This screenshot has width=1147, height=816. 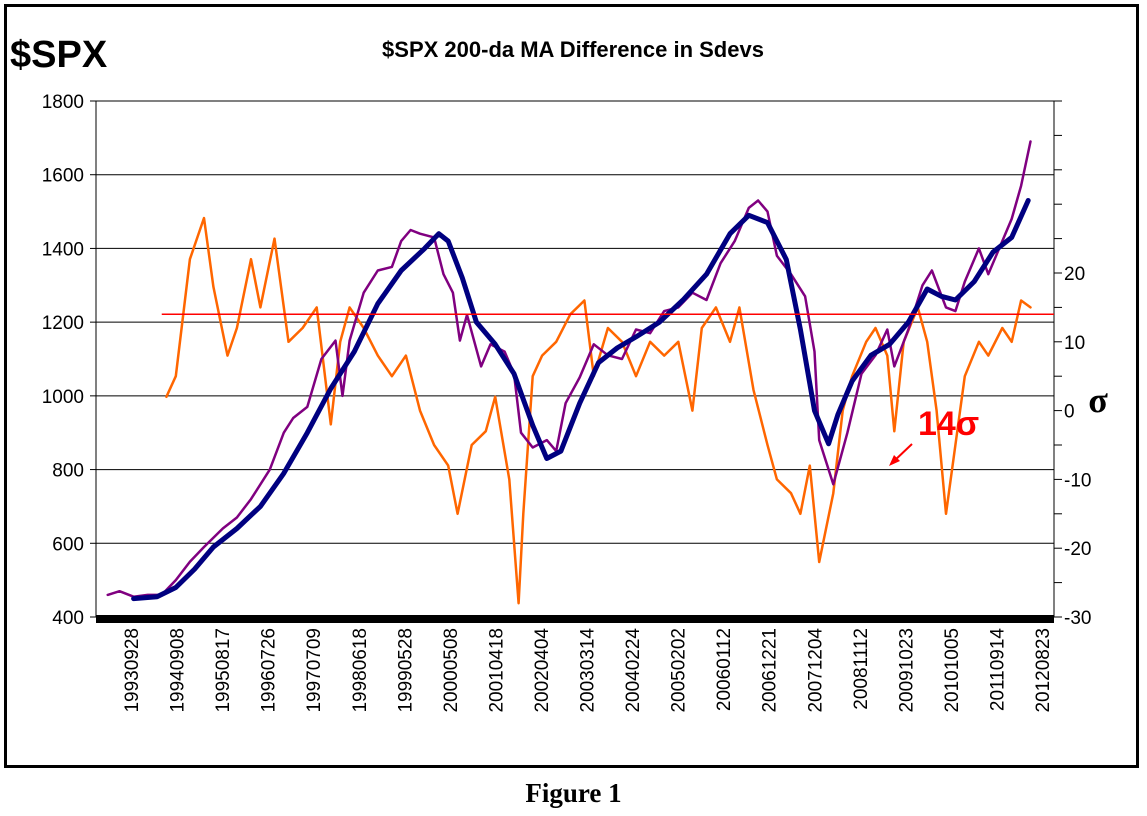 I want to click on x-tick-label: 20050202, so click(x=679, y=670).